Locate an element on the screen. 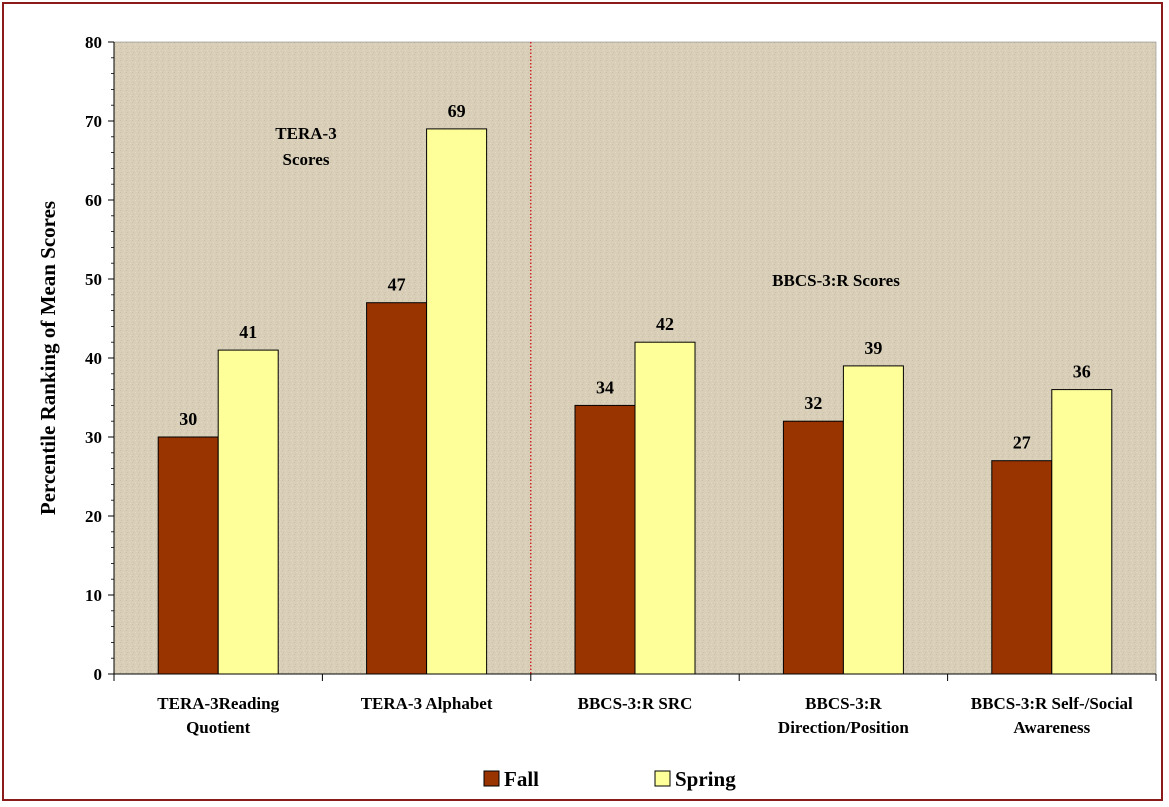 This screenshot has width=1169, height=807. x-category-label: Awareness is located at coordinates (1051, 727).